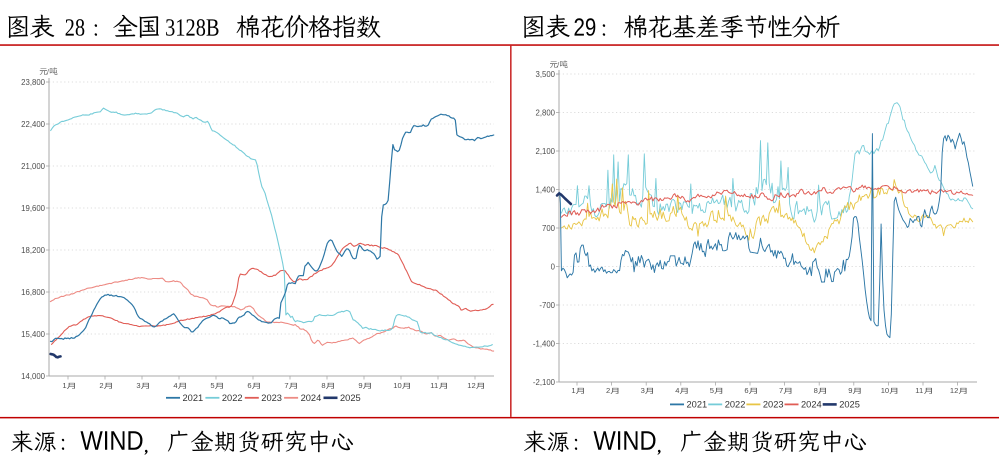  I want to click on svg-text: 22,400, so click(33, 124).